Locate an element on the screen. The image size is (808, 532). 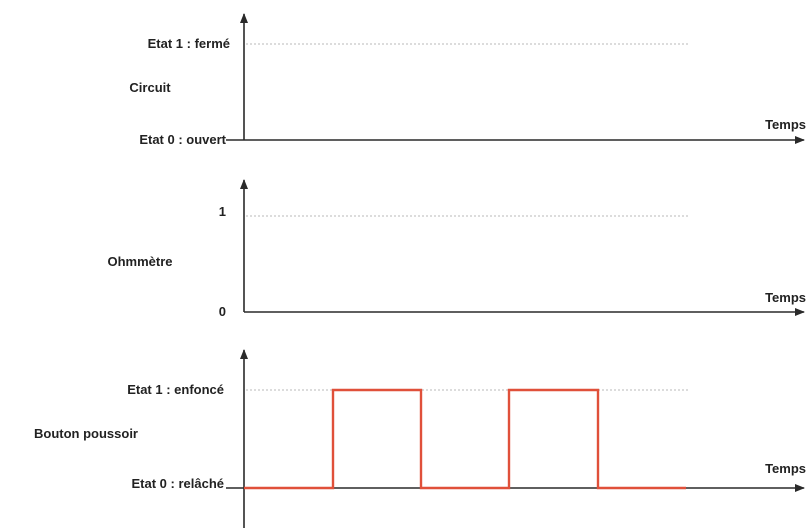
ohmmetre-time-label: Temps is located at coordinates (785, 297).